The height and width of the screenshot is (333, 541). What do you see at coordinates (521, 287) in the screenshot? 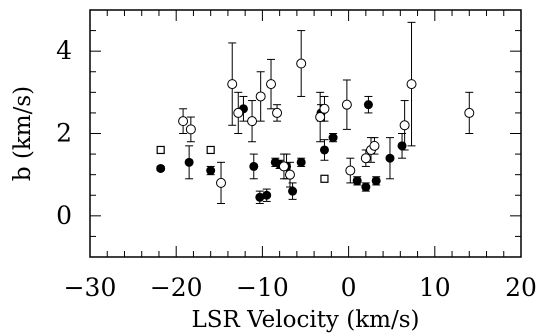
I see `x-tick-label: 20` at bounding box center [521, 287].